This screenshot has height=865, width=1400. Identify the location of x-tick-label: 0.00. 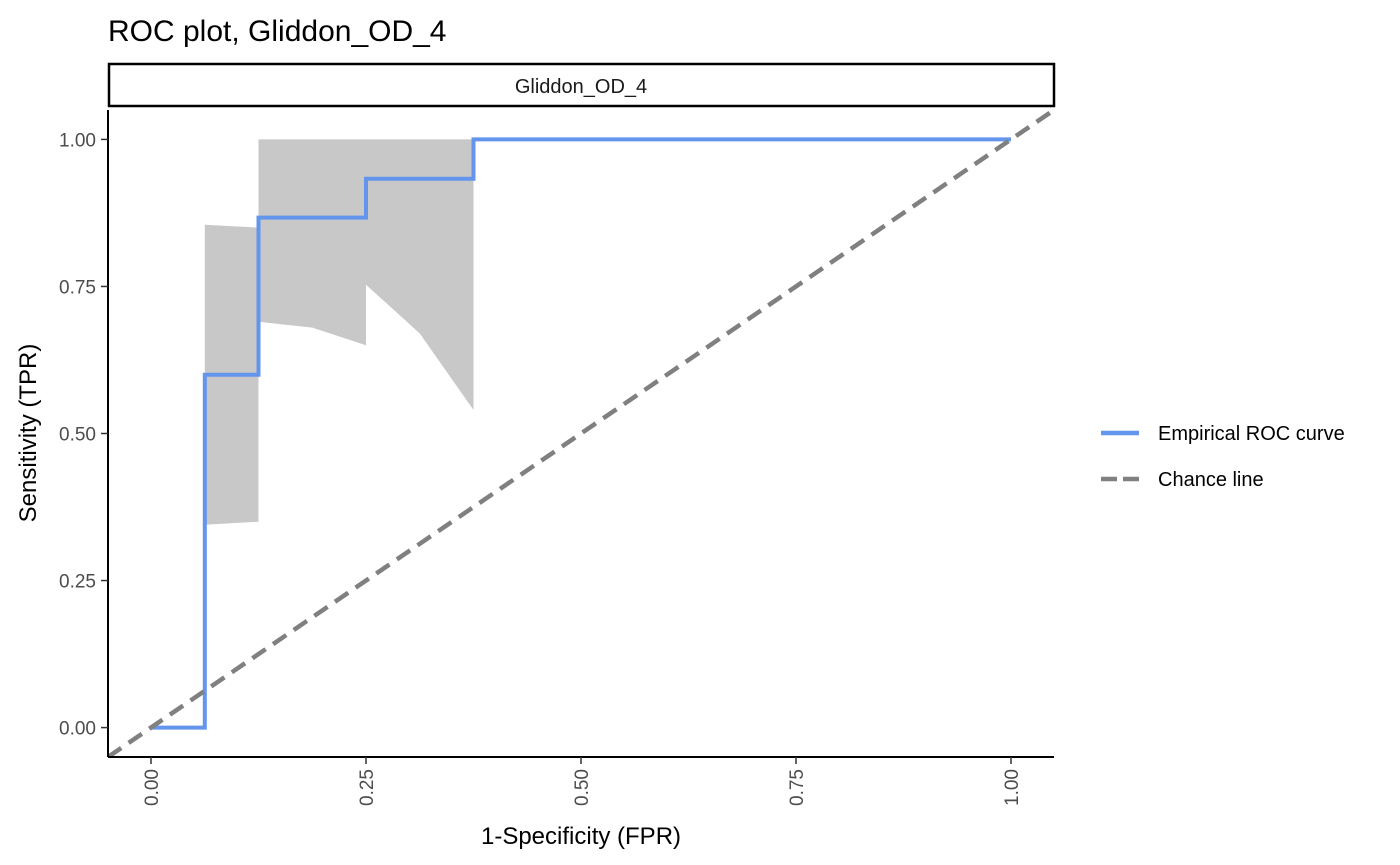
(152, 787).